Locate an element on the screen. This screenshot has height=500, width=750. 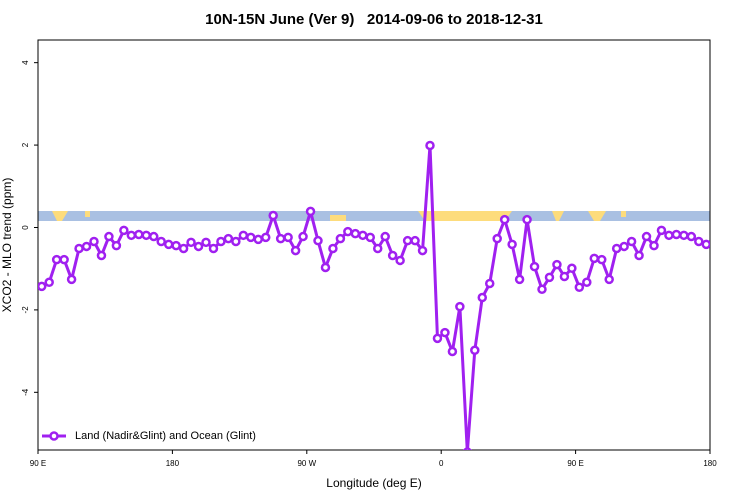
legend-marker is located at coordinates (54, 436).